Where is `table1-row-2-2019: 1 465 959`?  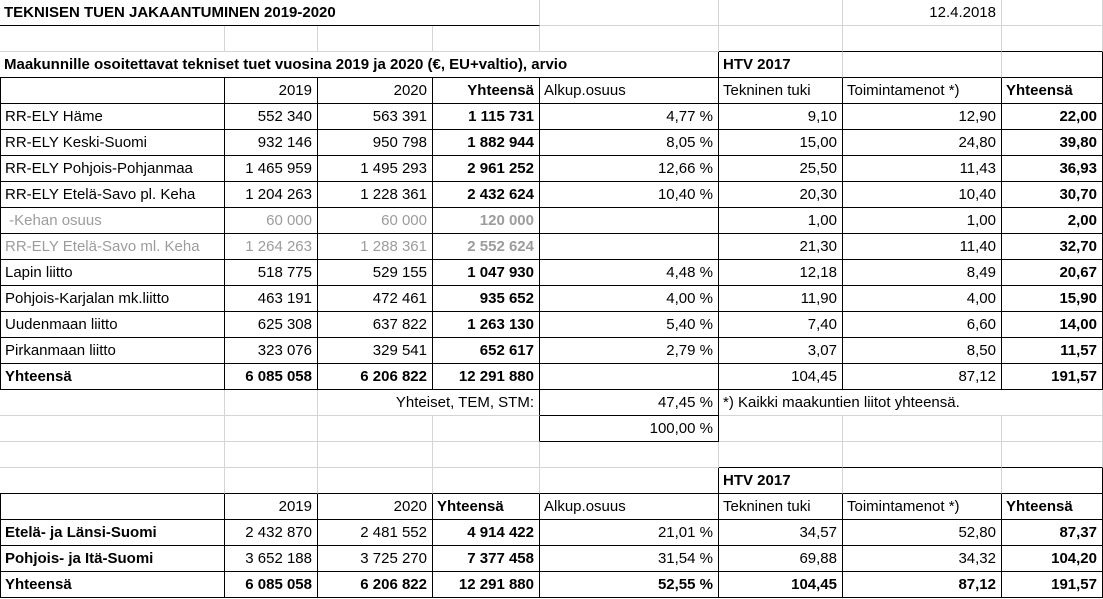 table1-row-2-2019: 1 465 959 is located at coordinates (271, 169).